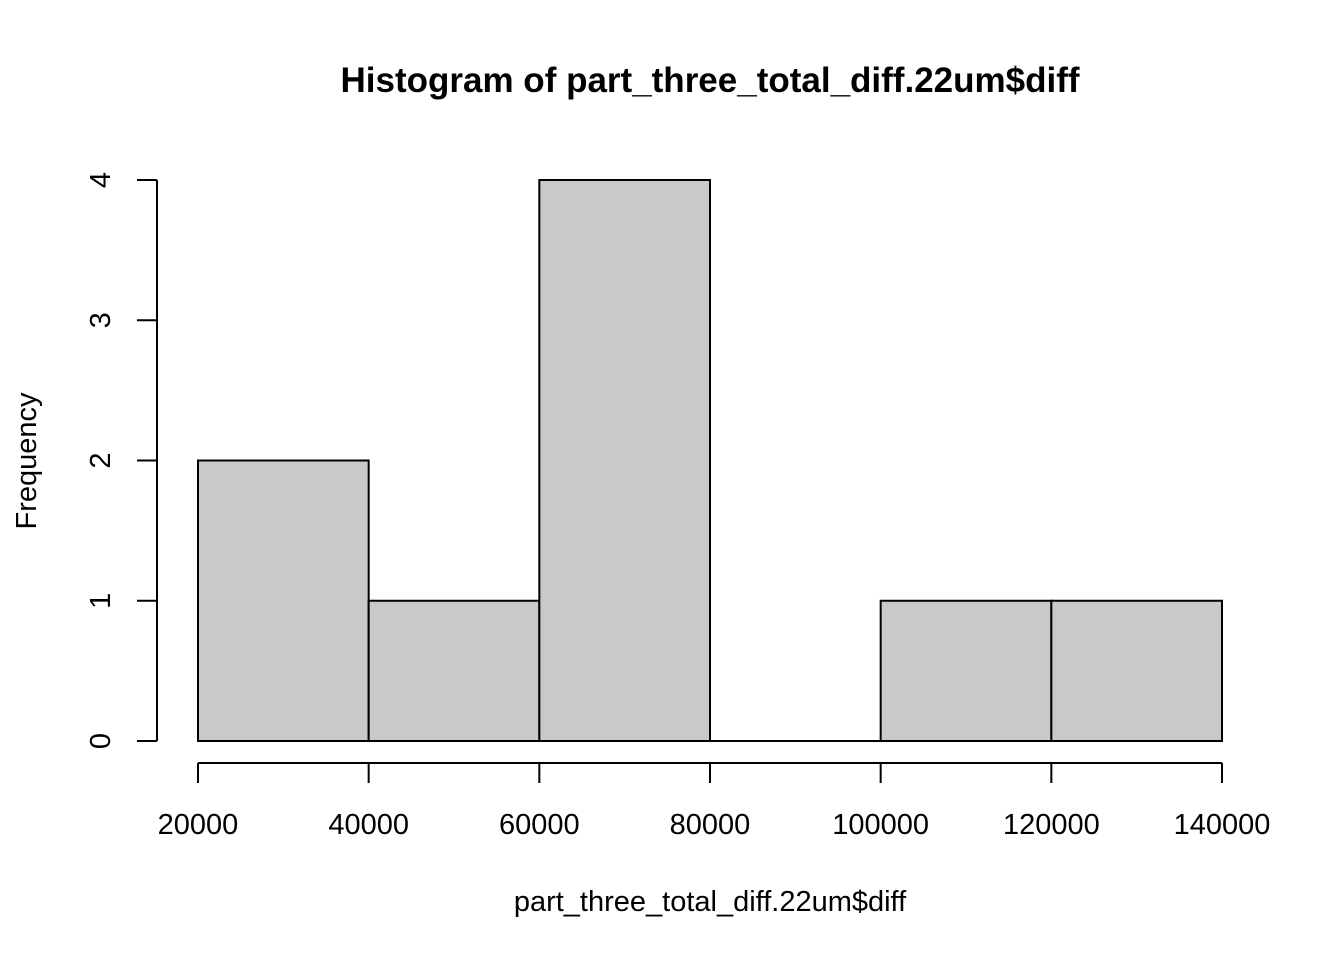 Image resolution: width=1344 pixels, height=960 pixels. I want to click on y-tick-label-2: 2, so click(101, 460).